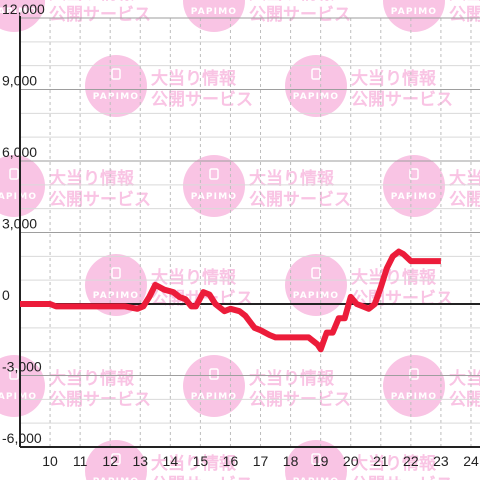 This screenshot has width=480, height=480. Describe the element at coordinates (201, 461) in the screenshot. I see `x-tick-label: 15` at that location.